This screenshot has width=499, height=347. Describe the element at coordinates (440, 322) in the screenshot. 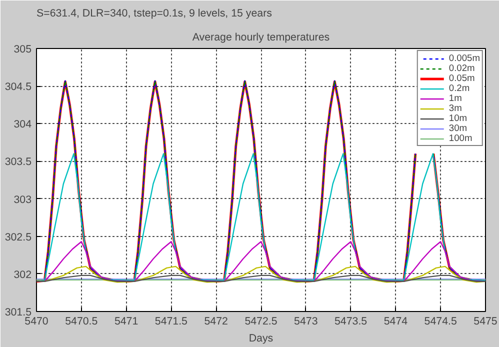

I see `x-tick-label: 5474.5` at that location.